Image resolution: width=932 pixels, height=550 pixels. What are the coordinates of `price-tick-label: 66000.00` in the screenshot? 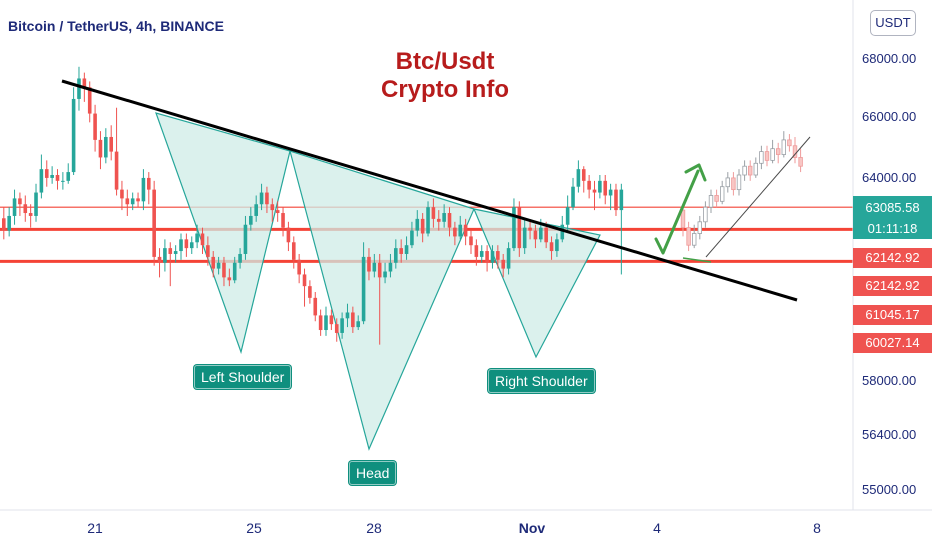 It's located at (889, 116).